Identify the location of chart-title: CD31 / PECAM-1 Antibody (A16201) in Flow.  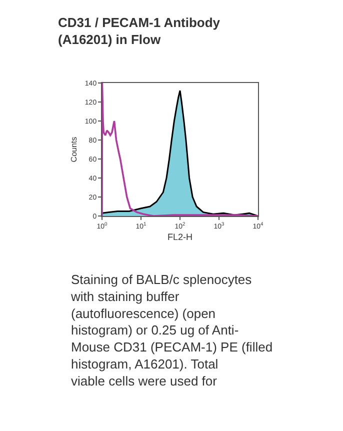
(139, 31).